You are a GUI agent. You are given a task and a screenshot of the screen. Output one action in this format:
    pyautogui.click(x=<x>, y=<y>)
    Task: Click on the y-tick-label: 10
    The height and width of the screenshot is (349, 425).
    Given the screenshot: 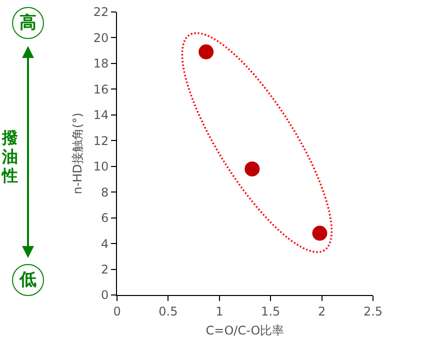 What is the action you would take?
    pyautogui.click(x=101, y=167)
    